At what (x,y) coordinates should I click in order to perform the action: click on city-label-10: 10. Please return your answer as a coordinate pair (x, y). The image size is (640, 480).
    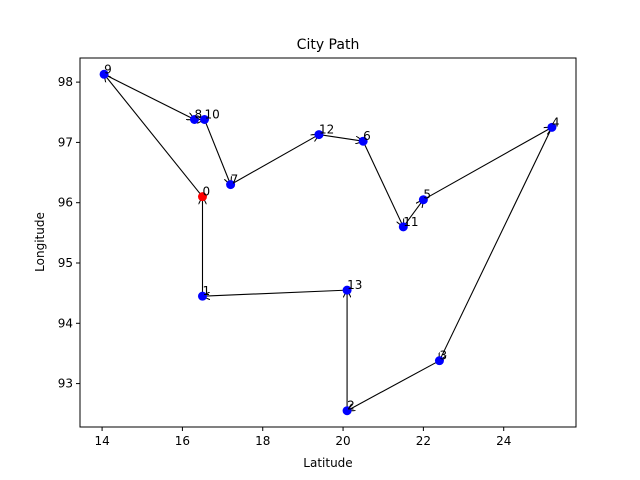
    Looking at the image, I should click on (212, 115).